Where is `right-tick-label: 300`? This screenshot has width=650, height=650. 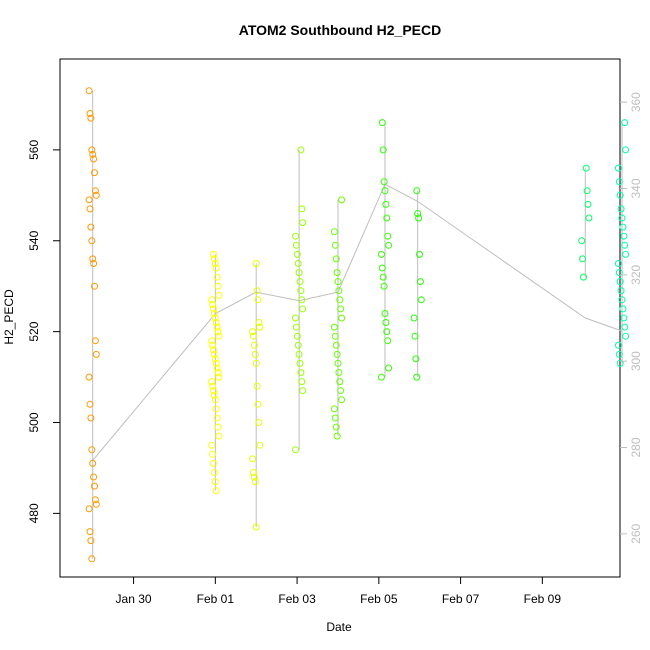
right-tick-label: 300 is located at coordinates (636, 361).